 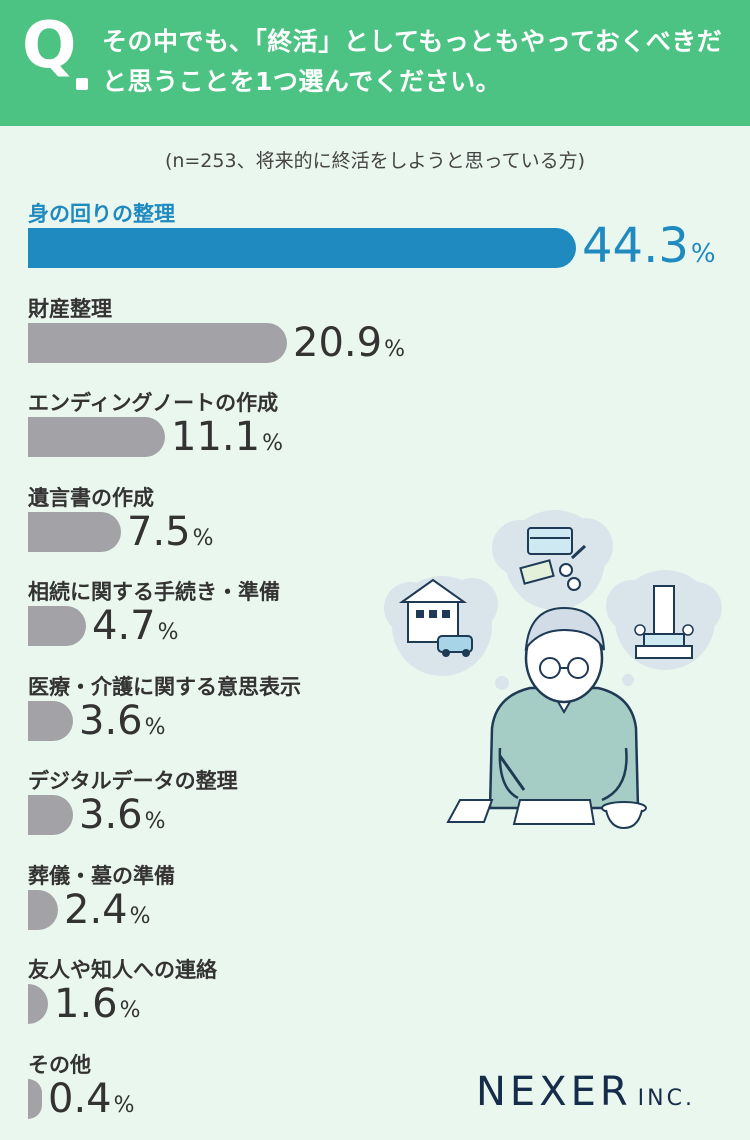 I want to click on bar-value-label: 4.7%, so click(x=135, y=626).